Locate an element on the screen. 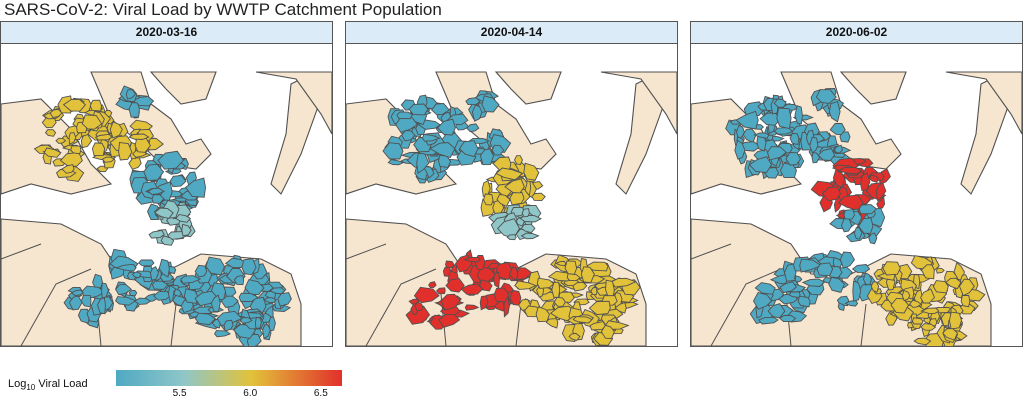 This screenshot has height=403, width=1024. color-legend: Log10 Viral Load 5.5 6.0 6.5 is located at coordinates (210, 382).